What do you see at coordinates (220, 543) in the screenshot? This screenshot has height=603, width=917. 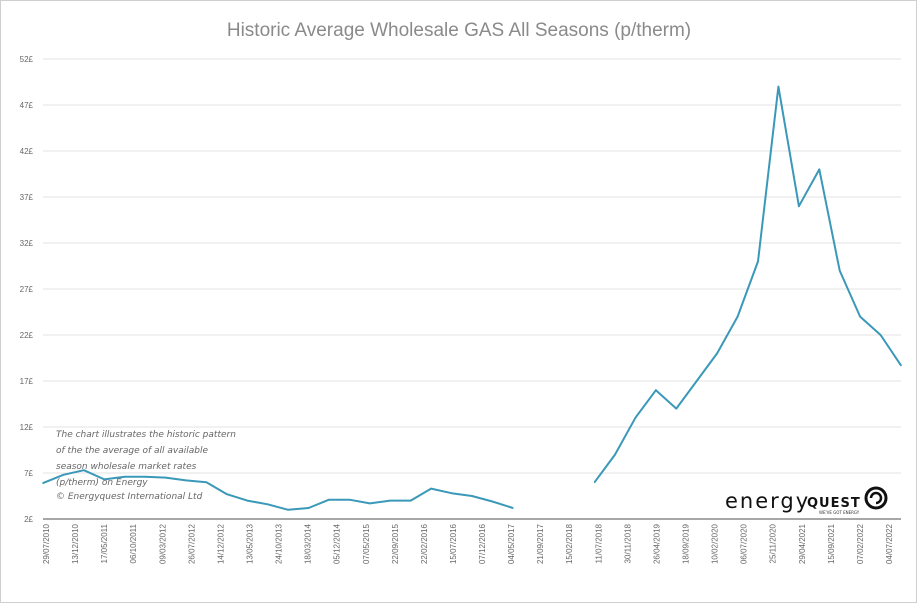 I see `x-tick-label: 14/12/2012` at bounding box center [220, 543].